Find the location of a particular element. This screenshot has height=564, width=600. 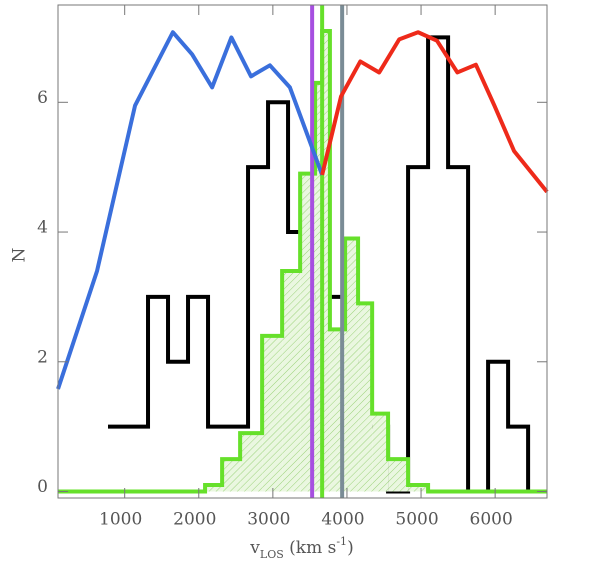

x-axis-label-part: LOS is located at coordinates (272, 554).